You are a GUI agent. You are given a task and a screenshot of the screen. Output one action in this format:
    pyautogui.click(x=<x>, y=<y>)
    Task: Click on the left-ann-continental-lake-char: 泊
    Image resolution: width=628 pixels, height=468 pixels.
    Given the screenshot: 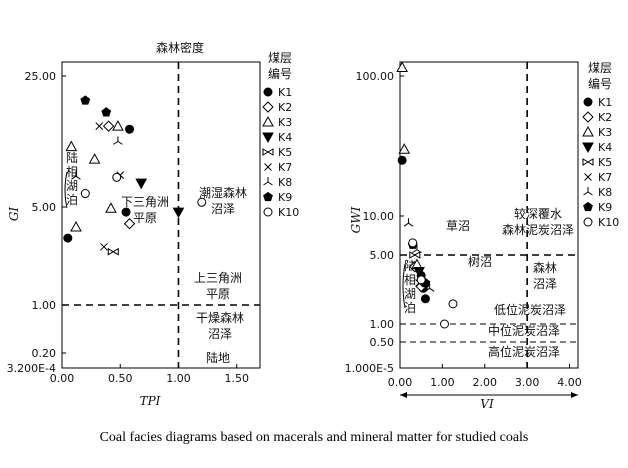 What is the action you would take?
    pyautogui.click(x=72, y=200)
    